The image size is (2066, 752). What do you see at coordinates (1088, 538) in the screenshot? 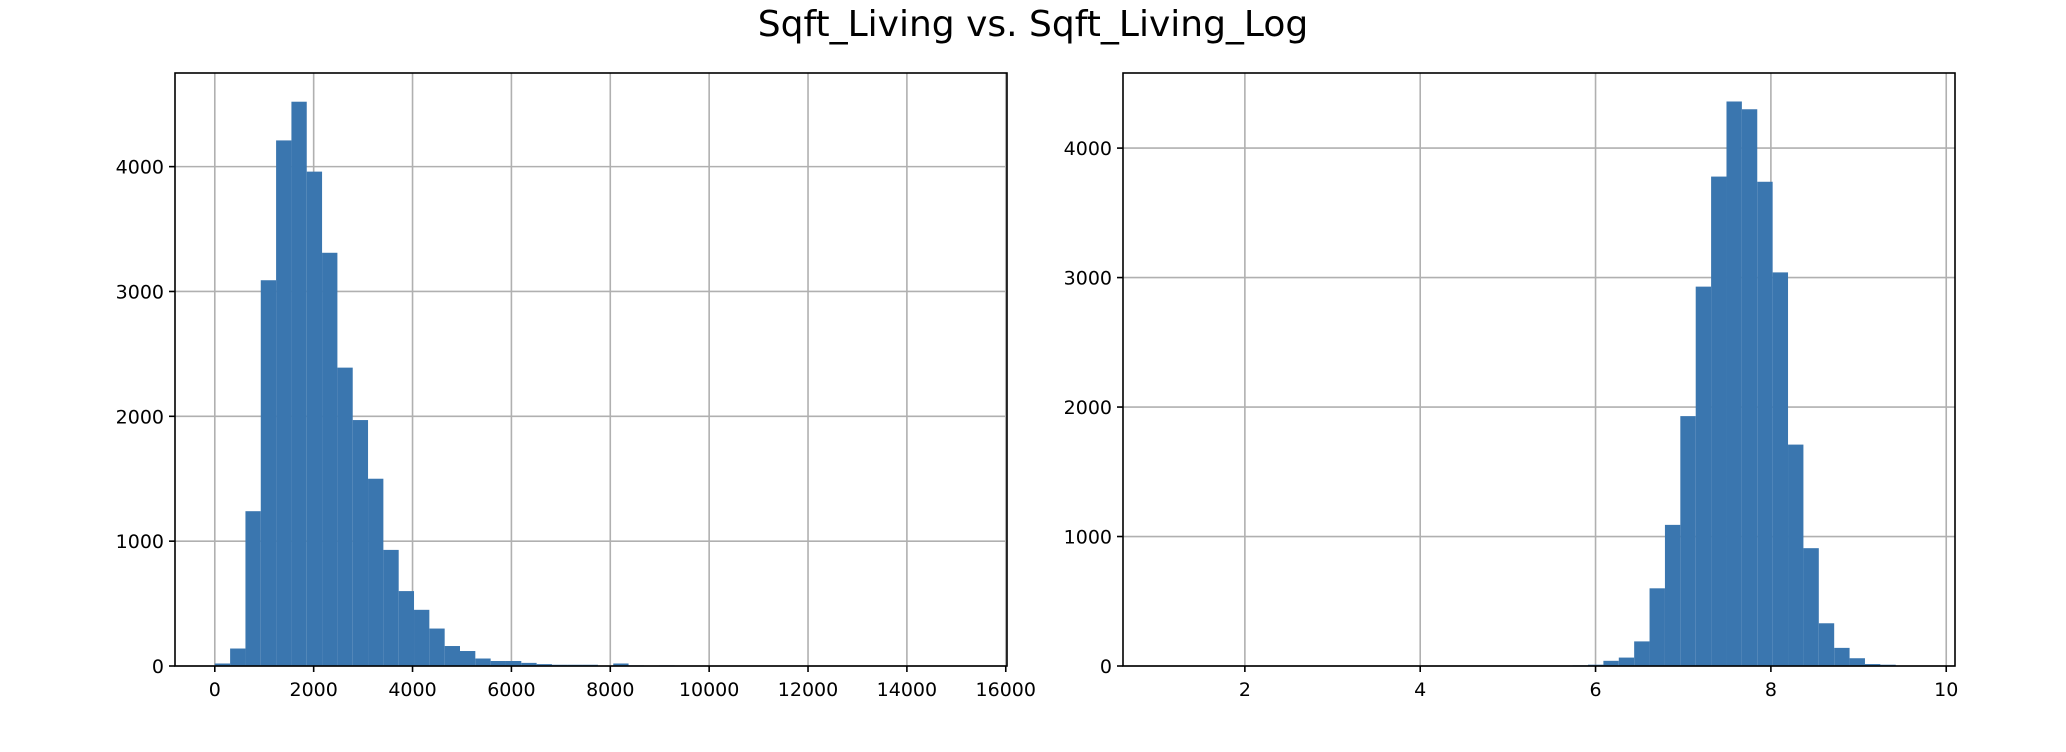
I see `y-tick-label-2-1: 1000` at bounding box center [1088, 538].